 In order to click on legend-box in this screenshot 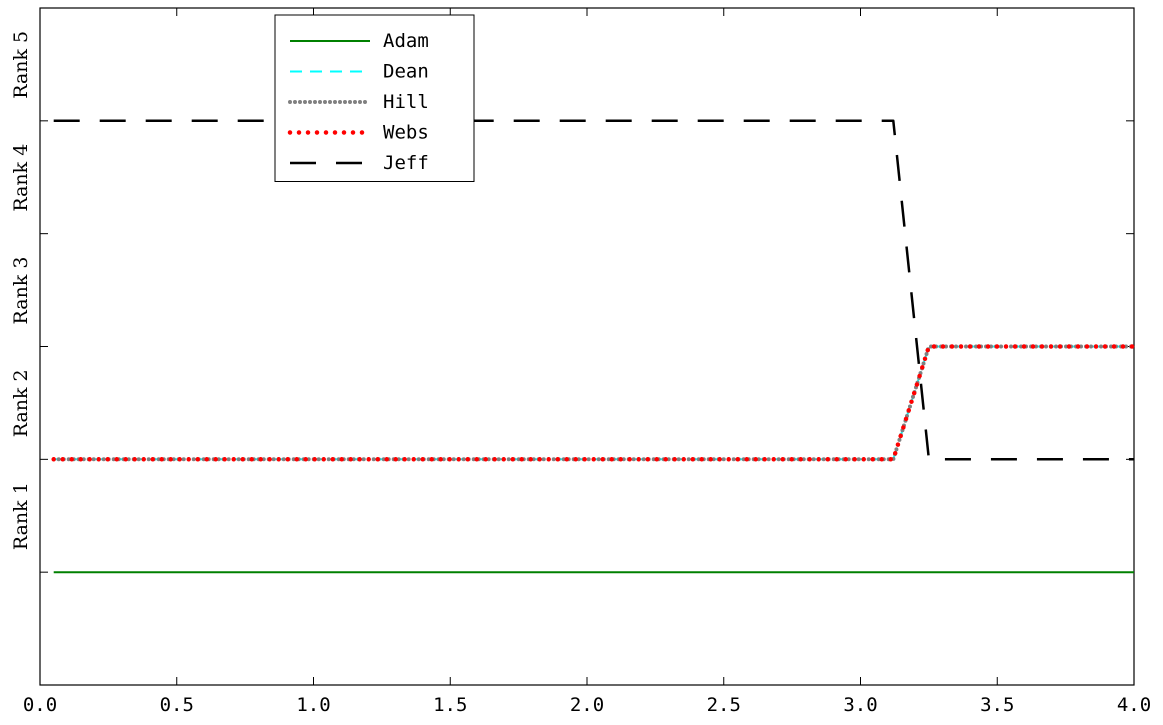, I will do `click(374, 98)`.